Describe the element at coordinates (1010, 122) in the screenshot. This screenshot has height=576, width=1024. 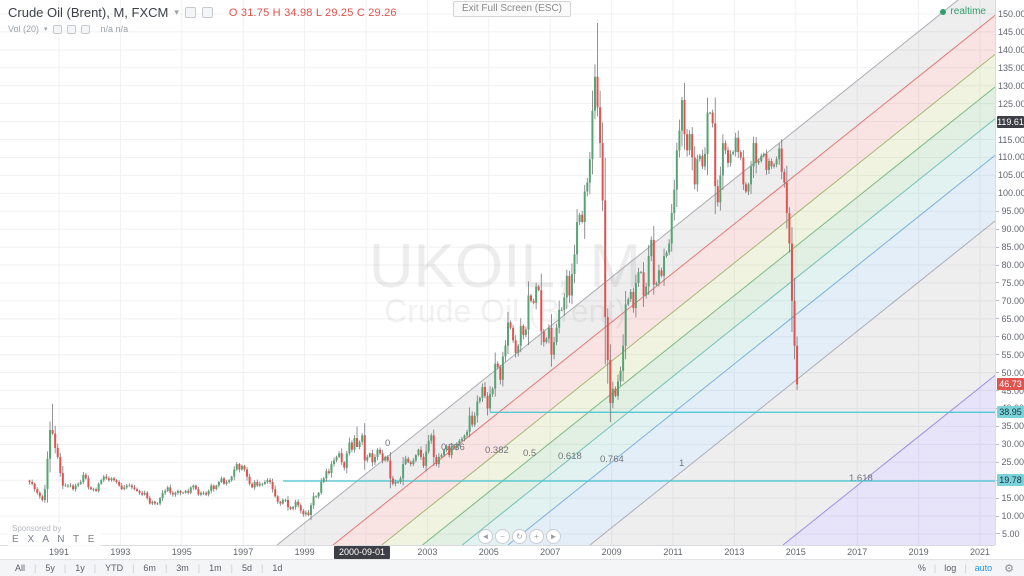
I see `price-label-119.61: 119.61` at that location.